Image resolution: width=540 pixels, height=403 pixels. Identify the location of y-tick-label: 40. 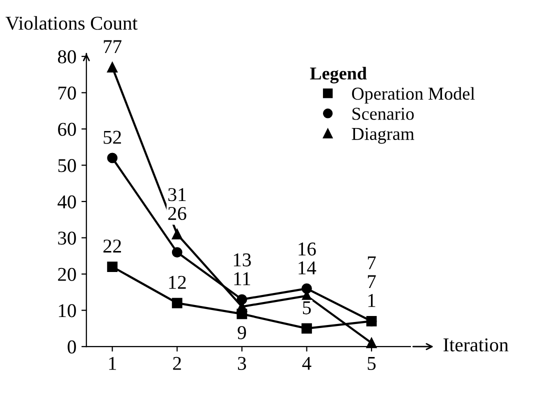
(67, 201).